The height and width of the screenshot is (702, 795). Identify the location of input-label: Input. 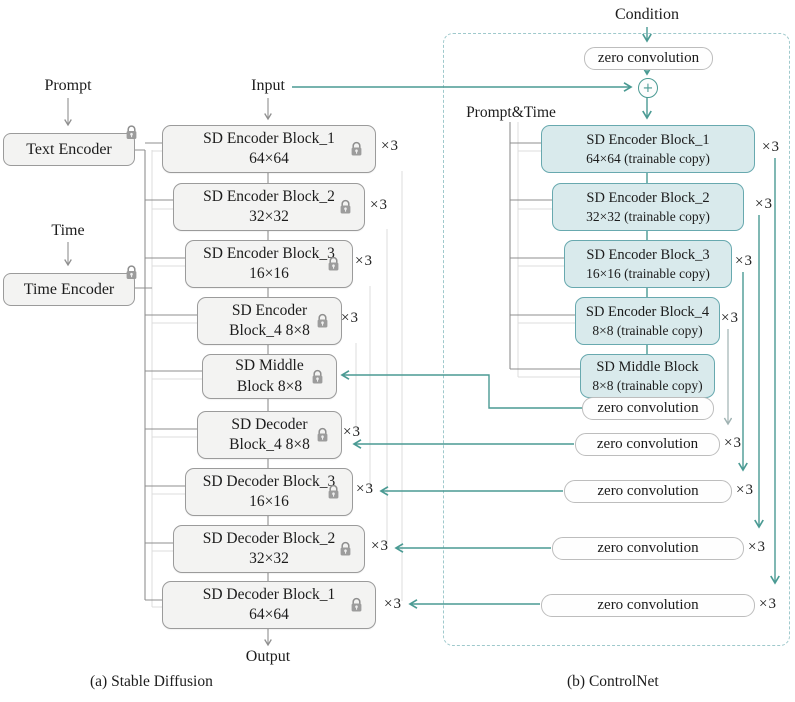
(268, 85).